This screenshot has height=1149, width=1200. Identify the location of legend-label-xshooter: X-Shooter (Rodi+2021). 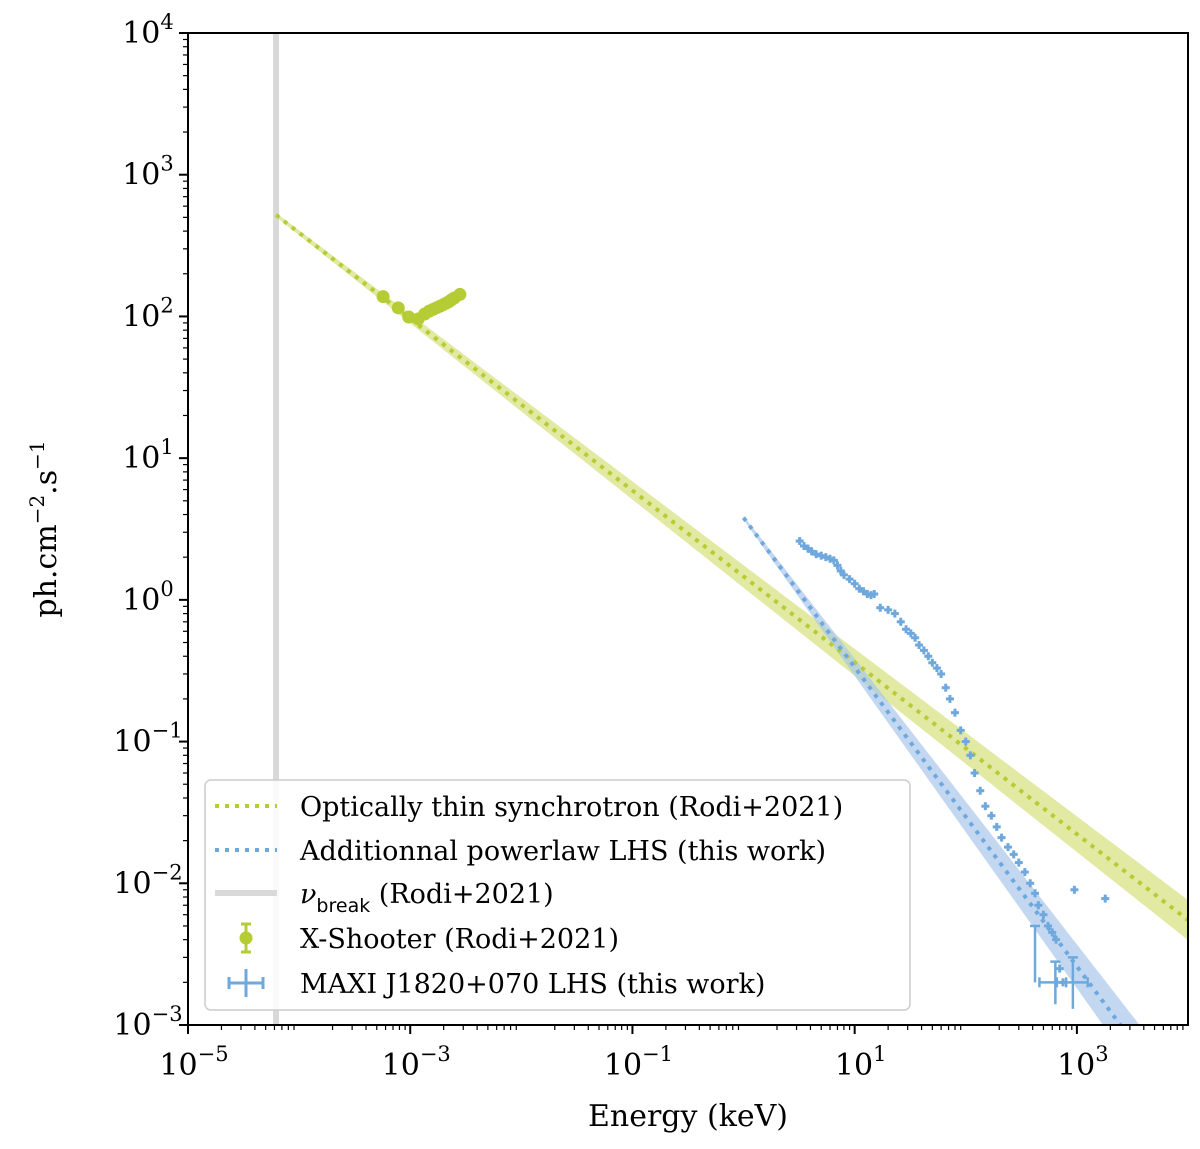
(459, 939).